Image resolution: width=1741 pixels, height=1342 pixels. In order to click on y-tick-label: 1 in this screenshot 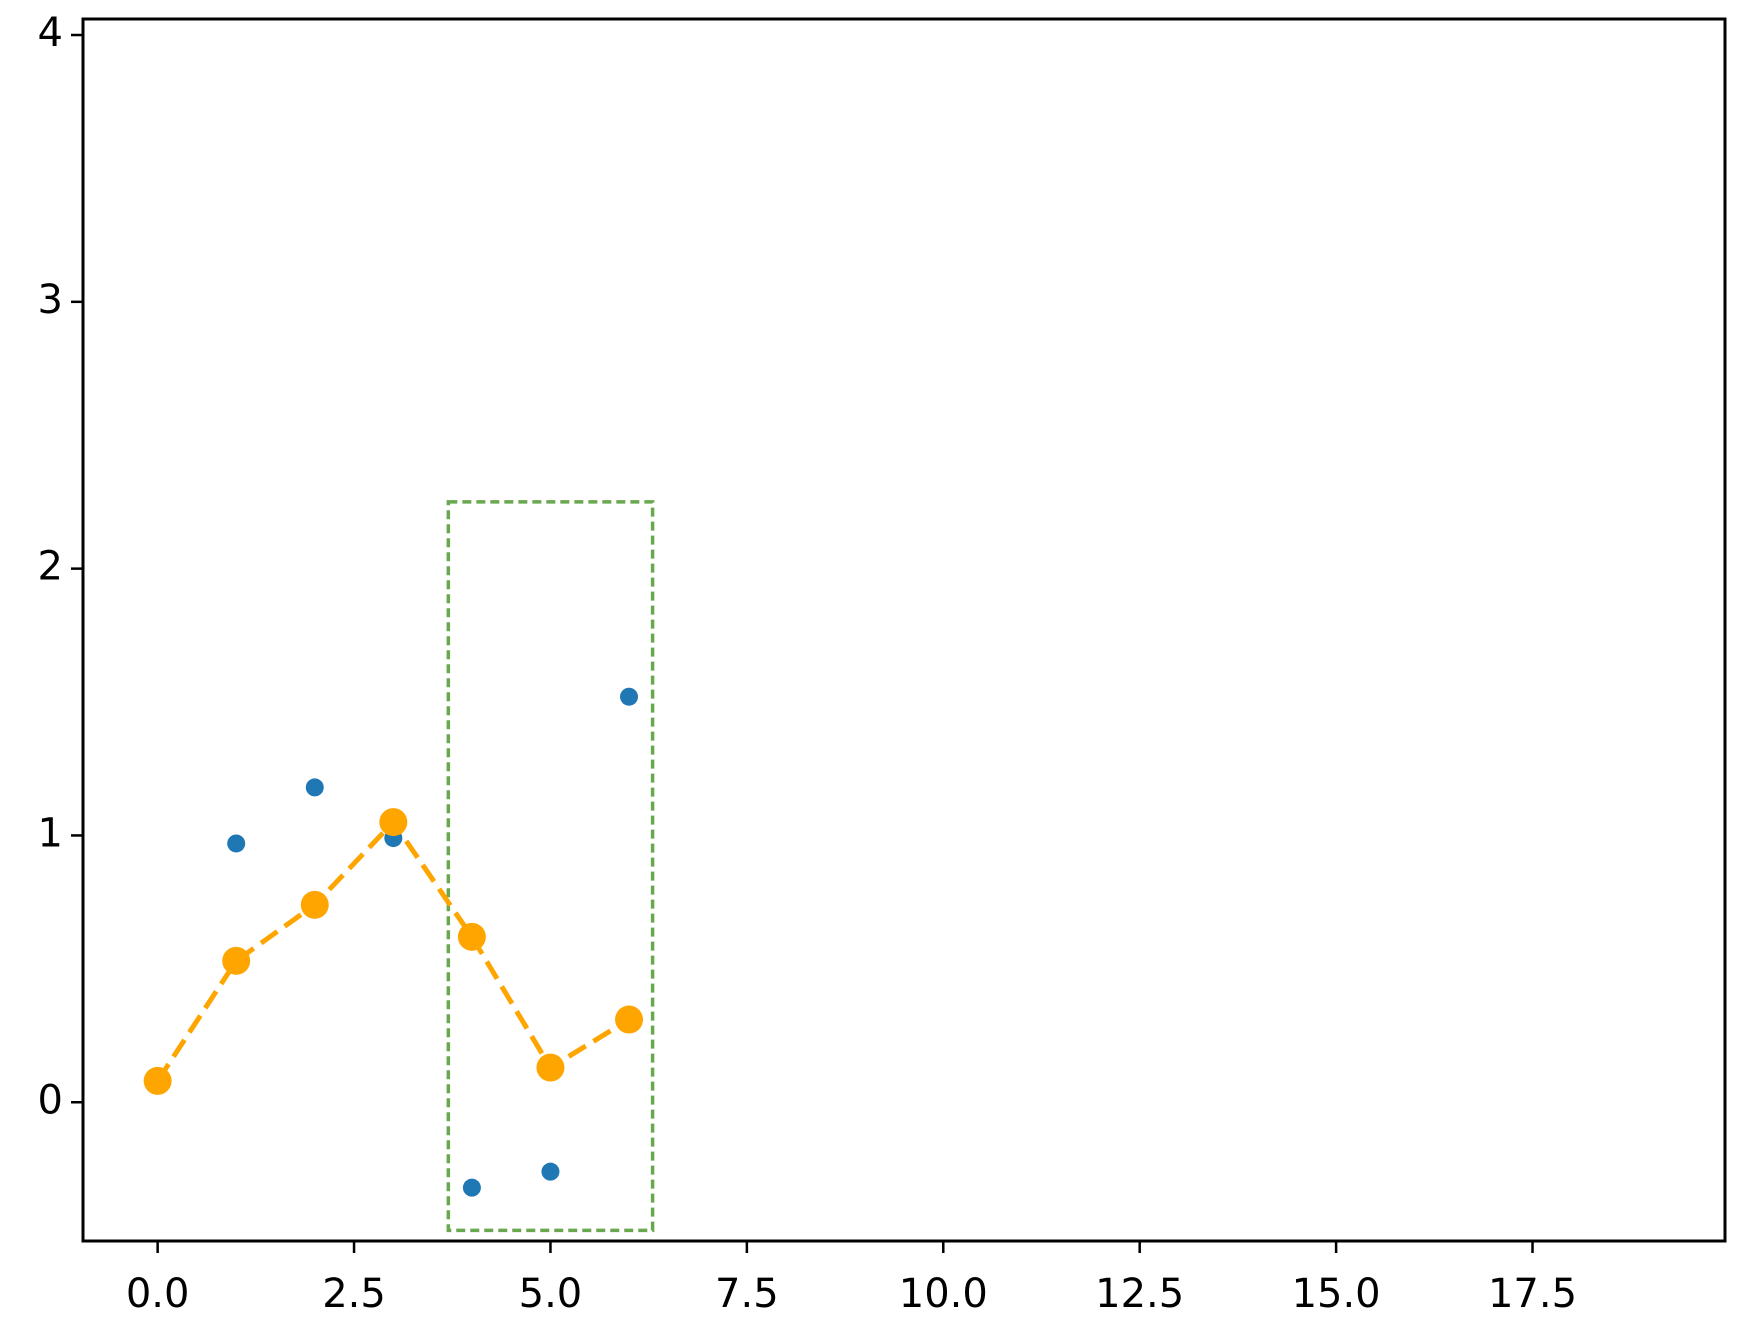, I will do `click(50, 833)`.